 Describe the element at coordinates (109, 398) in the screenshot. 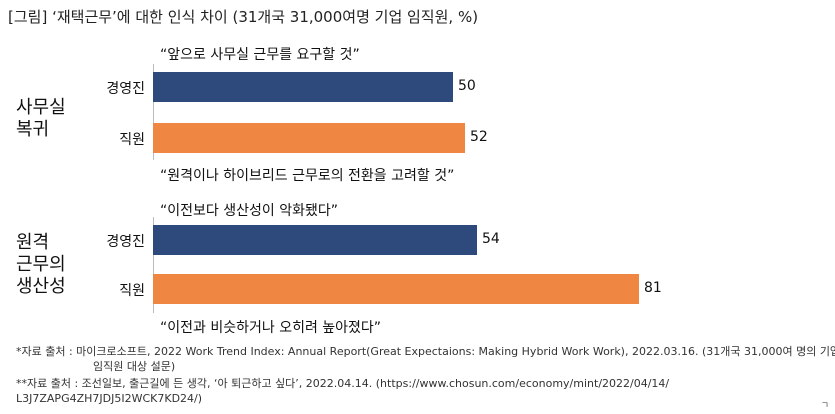

I see `footnote-2-cont: L3J7ZAPG4ZH7JDJ5I2WCK7KD24/)` at that location.